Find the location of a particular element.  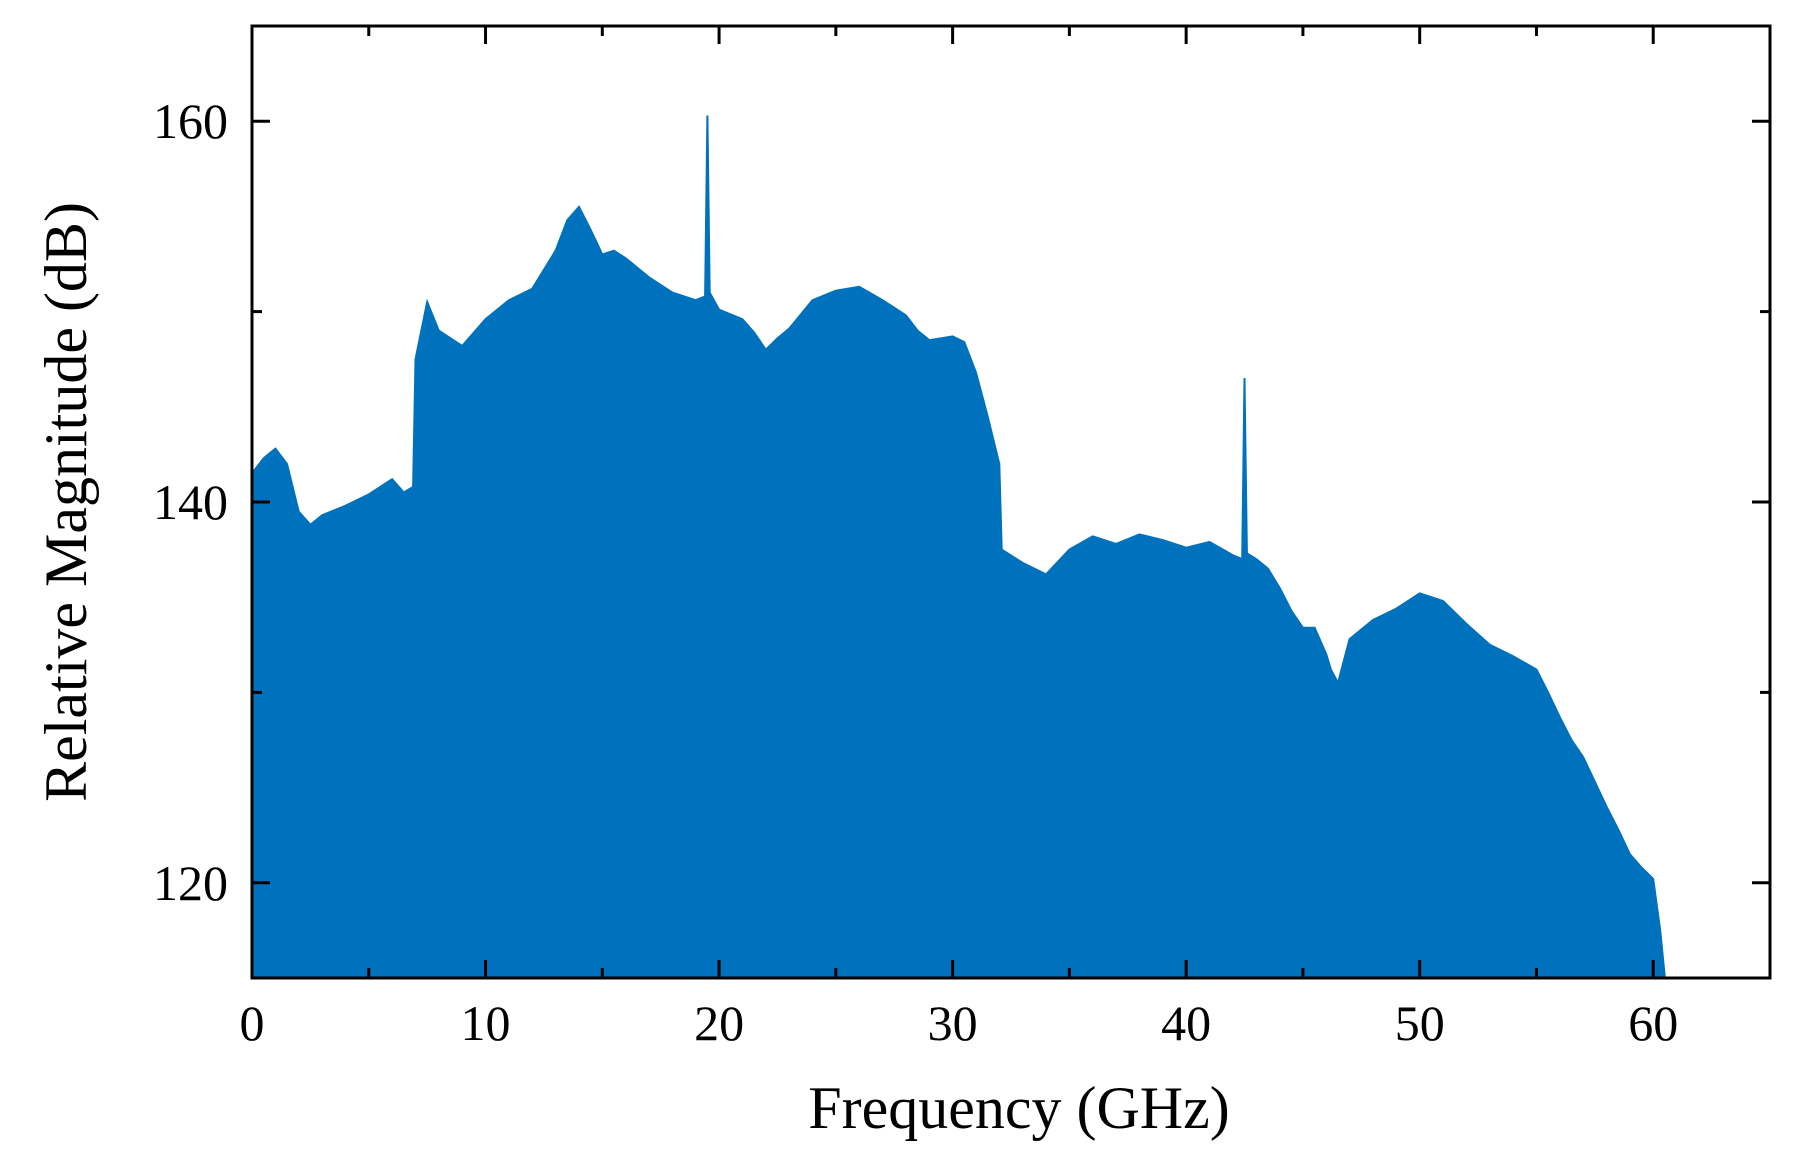

y-tick-label: 120 is located at coordinates (190, 883).